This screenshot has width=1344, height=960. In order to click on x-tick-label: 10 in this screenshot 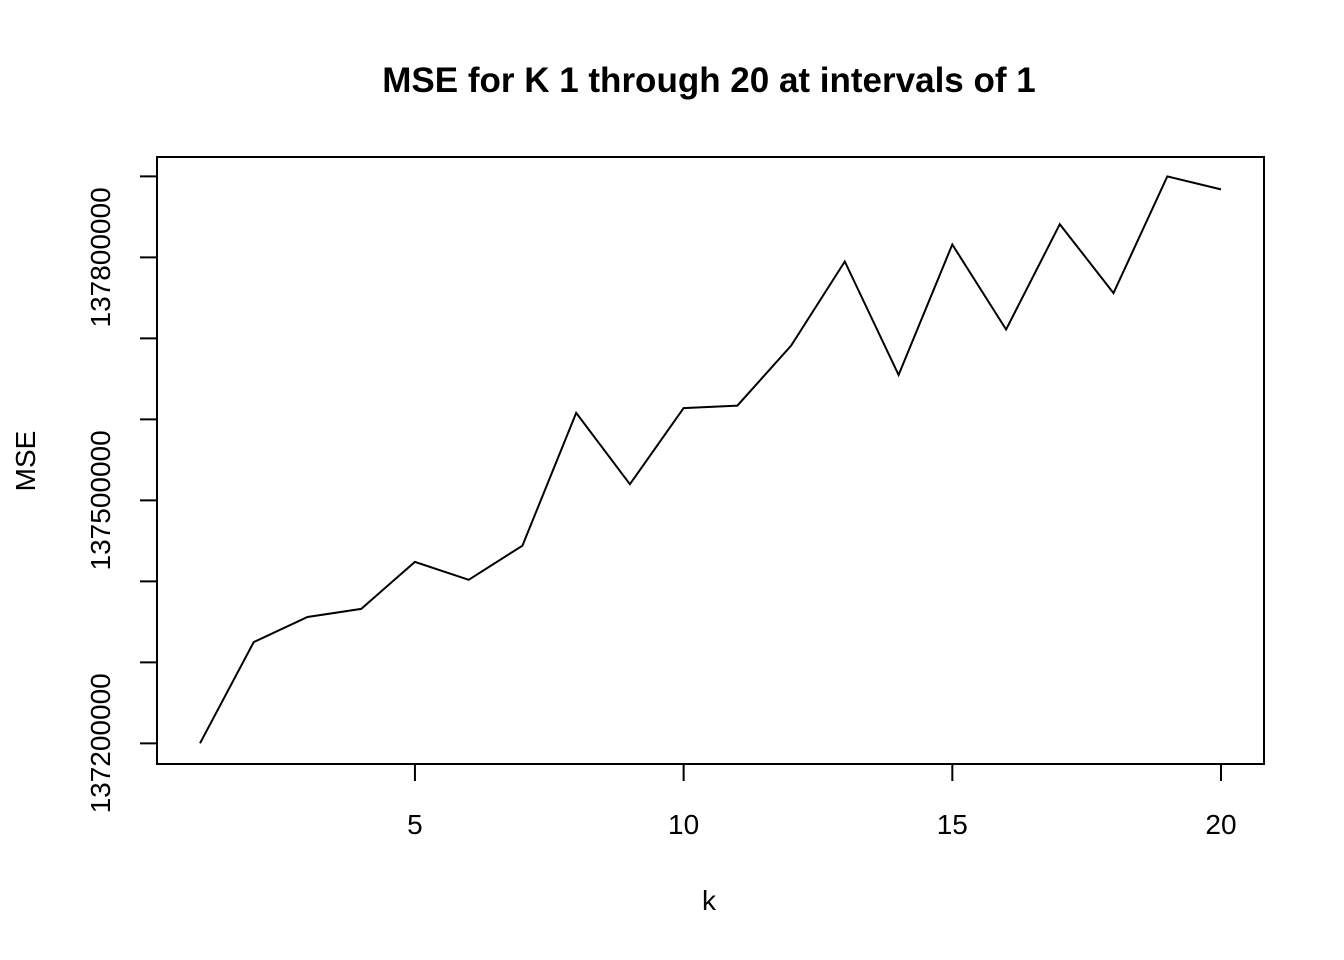, I will do `click(683, 824)`.